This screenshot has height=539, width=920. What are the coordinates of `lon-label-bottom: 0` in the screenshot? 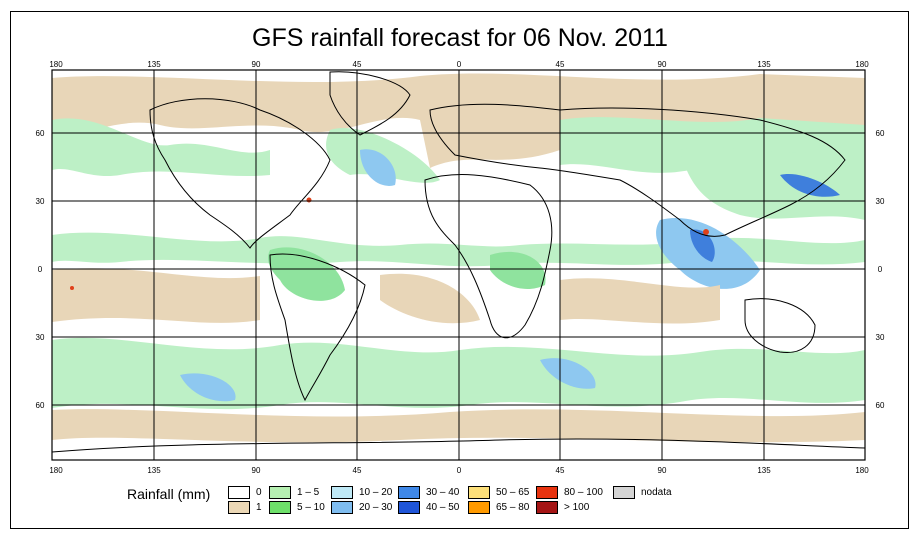 It's located at (459, 470).